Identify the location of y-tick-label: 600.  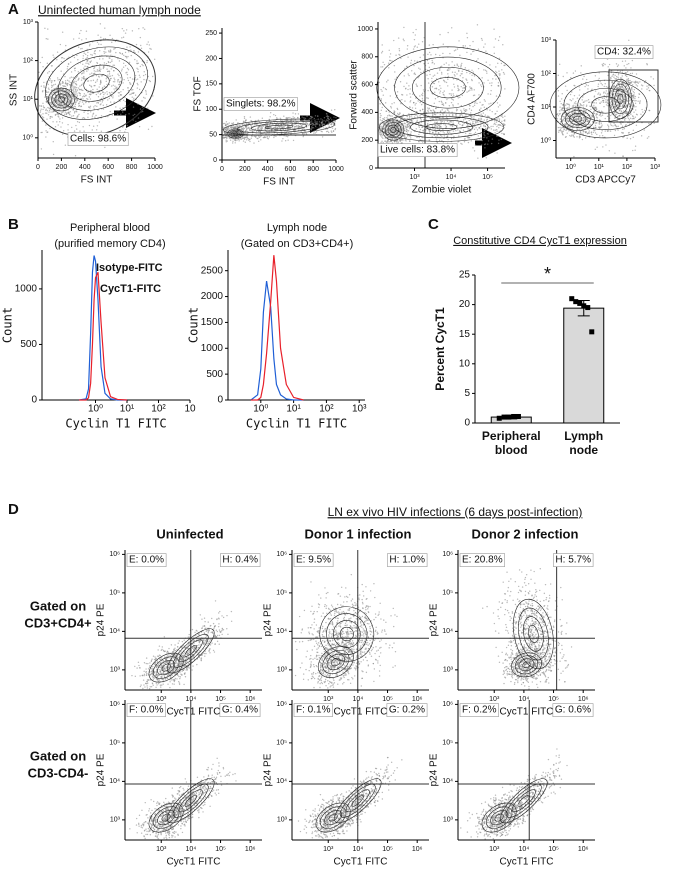
(367, 84).